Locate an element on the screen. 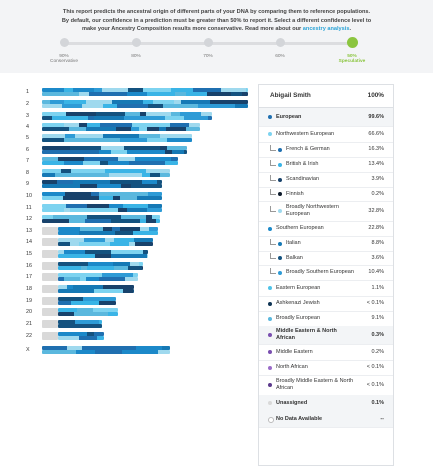 The height and width of the screenshot is (475, 433). ancestry-row-balkan: Balkan 3.6% is located at coordinates (326, 258).